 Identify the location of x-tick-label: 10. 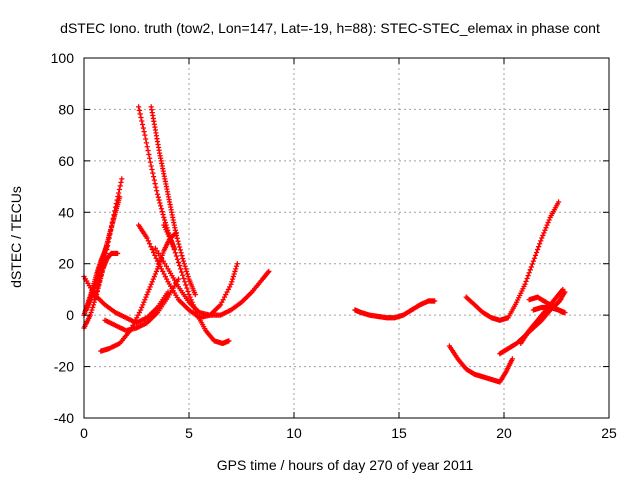
(294, 433).